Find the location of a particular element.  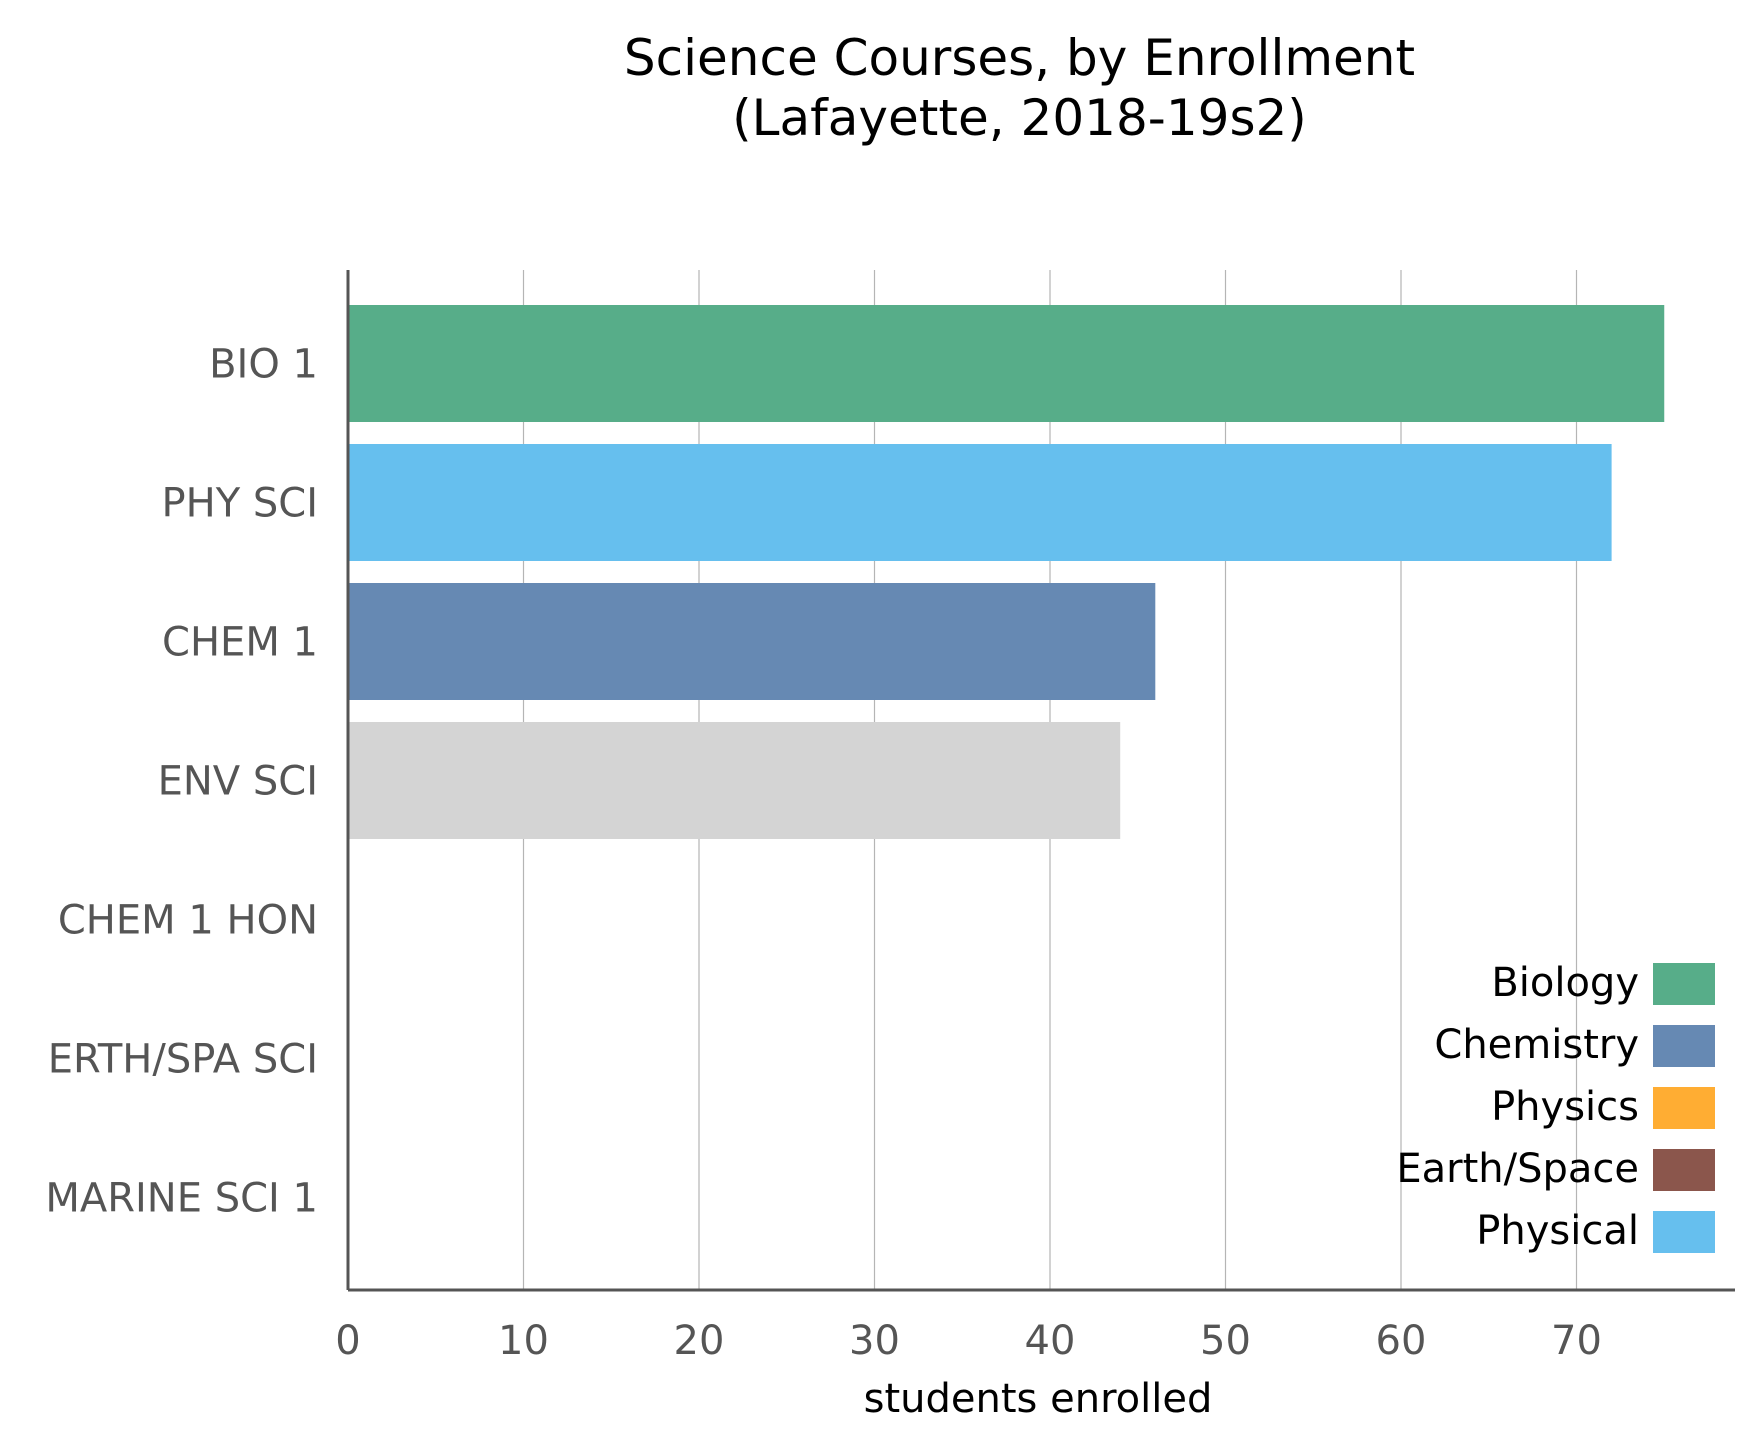

y-tick-label: ERTH/SPA SCI is located at coordinates (183, 1060).